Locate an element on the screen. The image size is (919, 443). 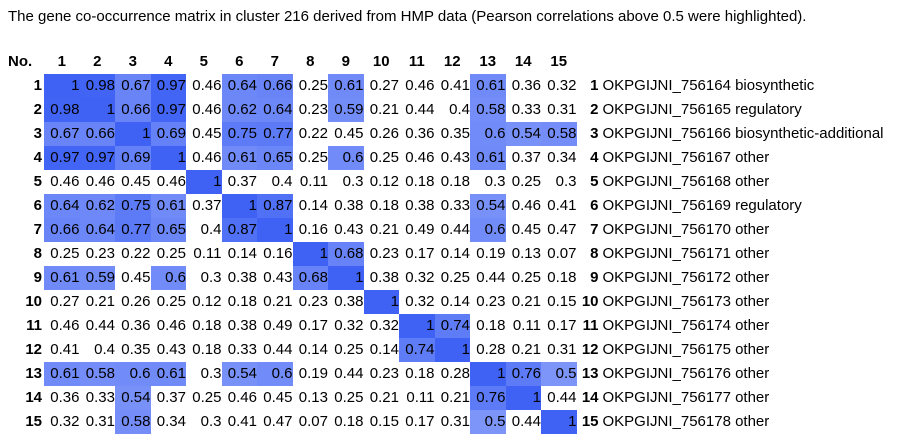
correlation-cell: 0.66 is located at coordinates (62, 230).